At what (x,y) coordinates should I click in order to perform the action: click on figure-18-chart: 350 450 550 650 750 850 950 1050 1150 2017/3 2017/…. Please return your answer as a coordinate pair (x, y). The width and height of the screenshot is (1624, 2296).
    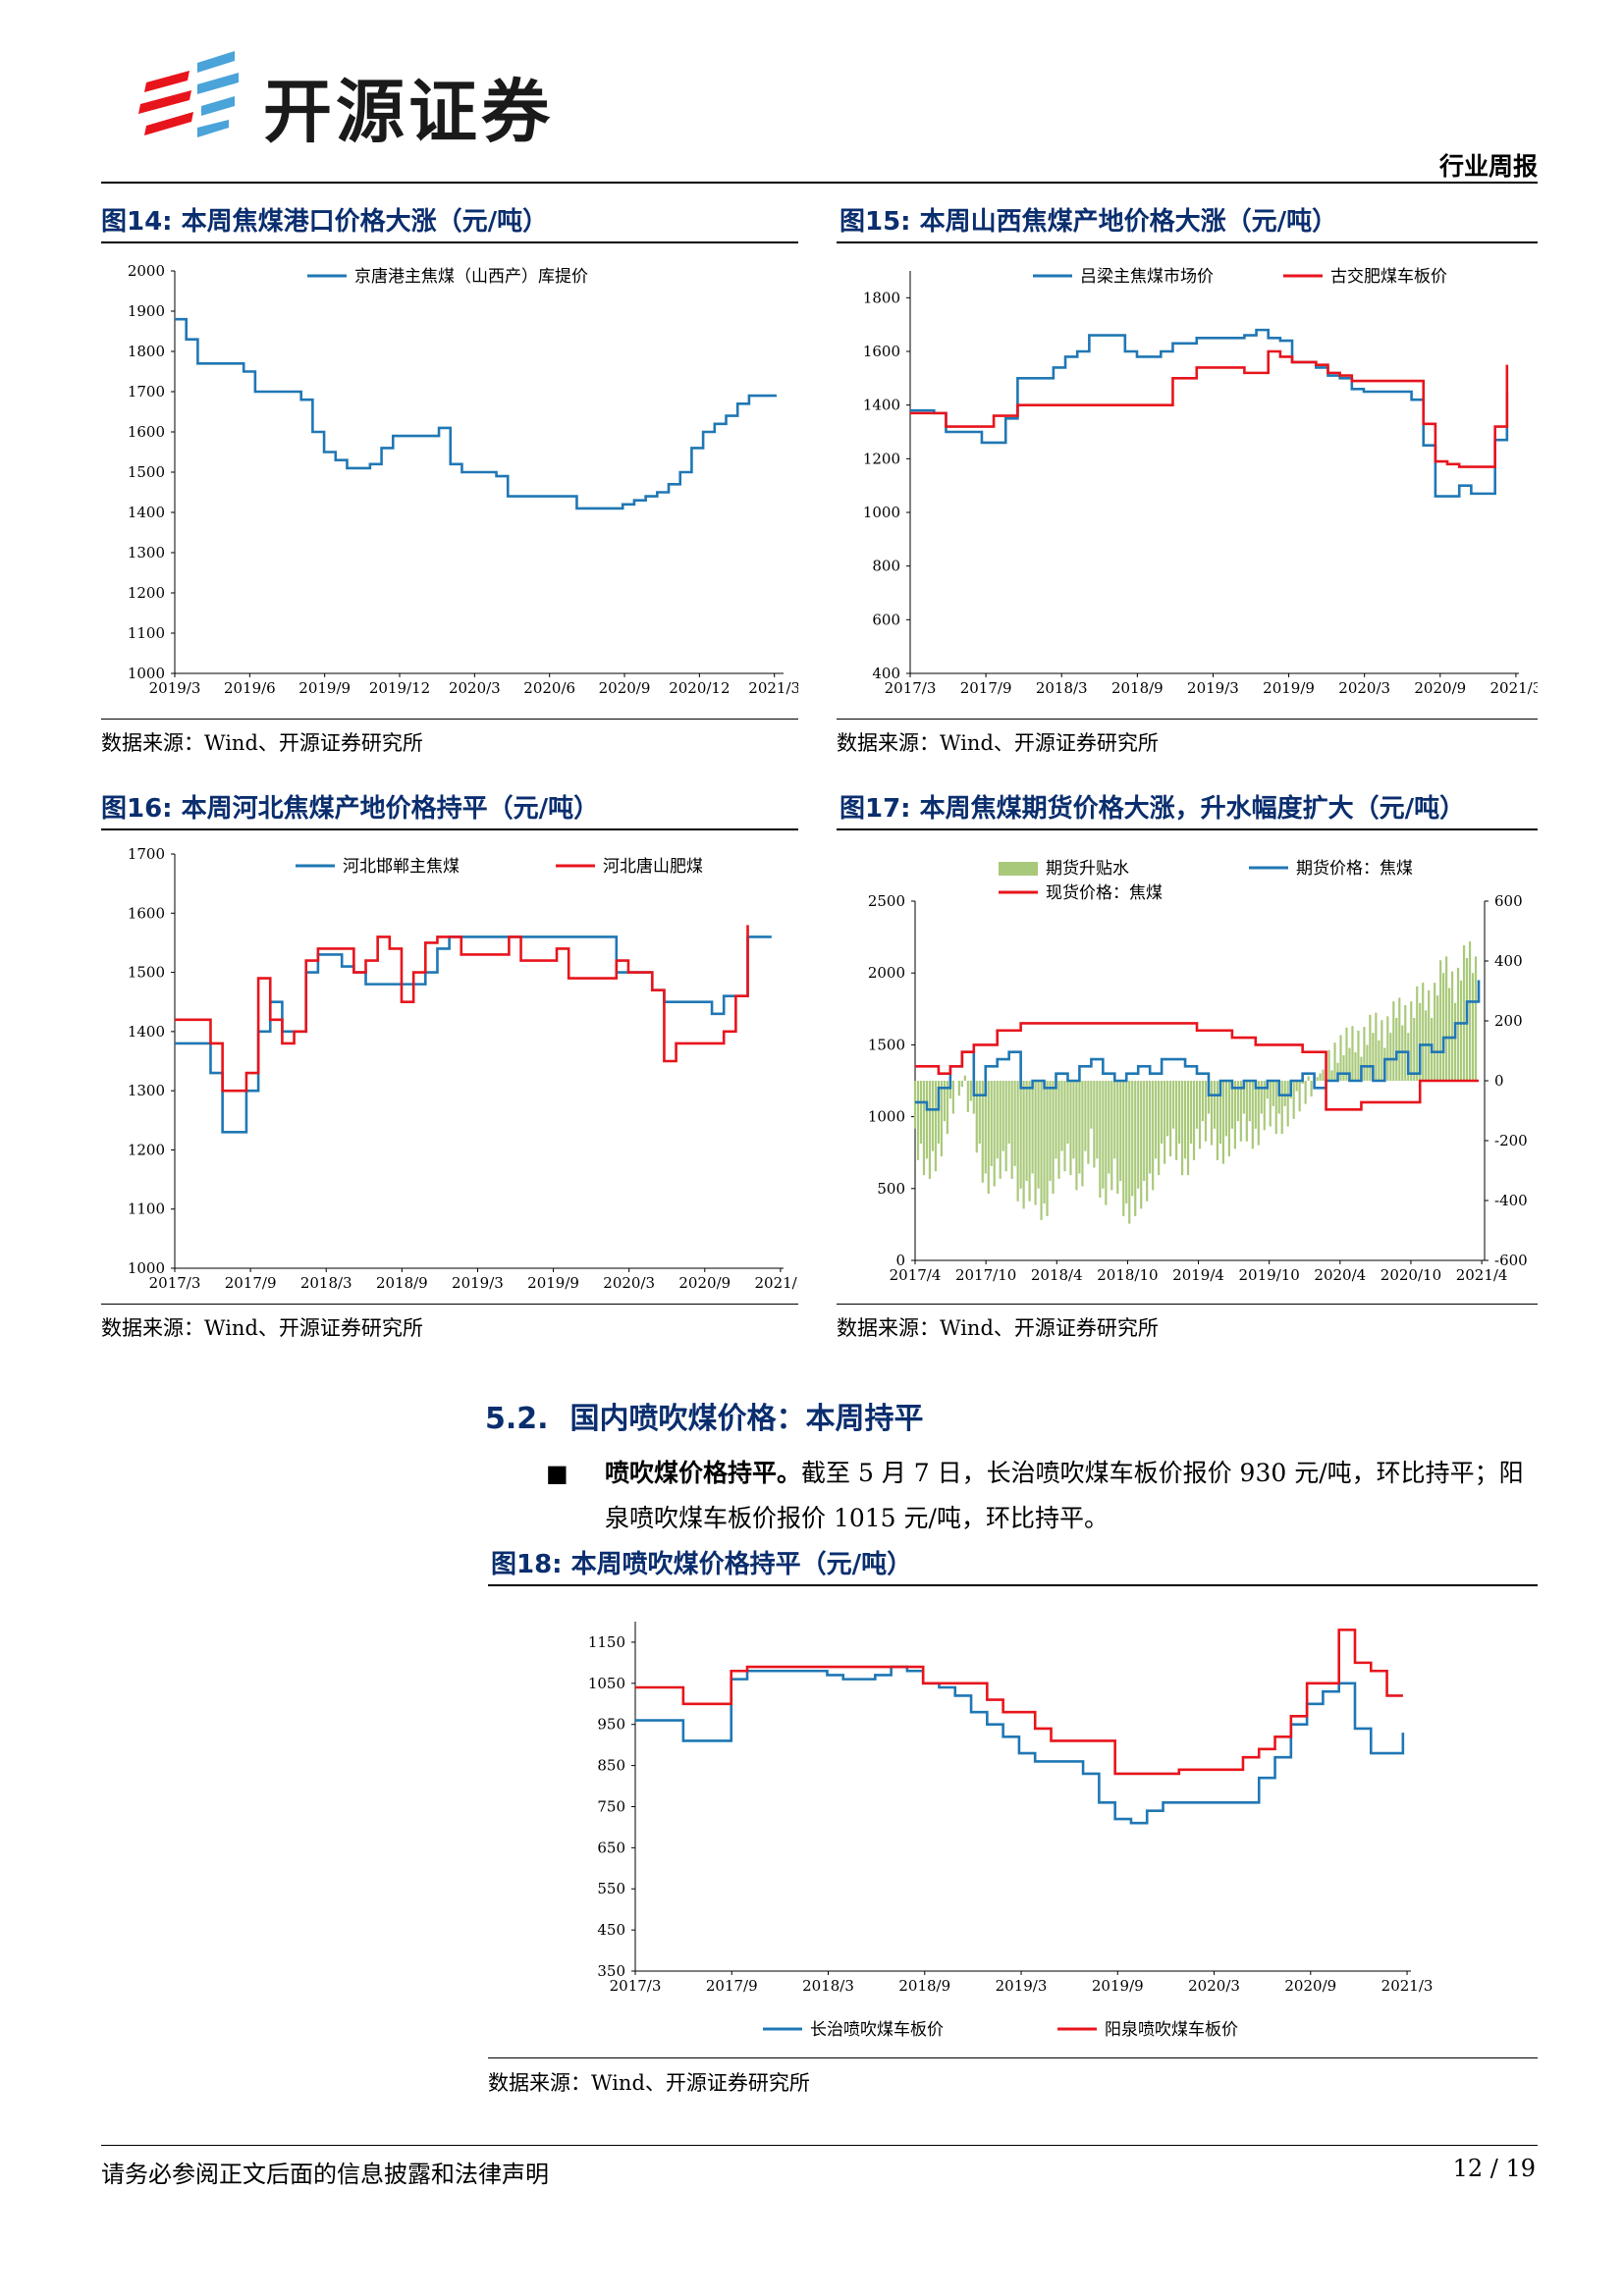
    Looking at the image, I should click on (1011, 1831).